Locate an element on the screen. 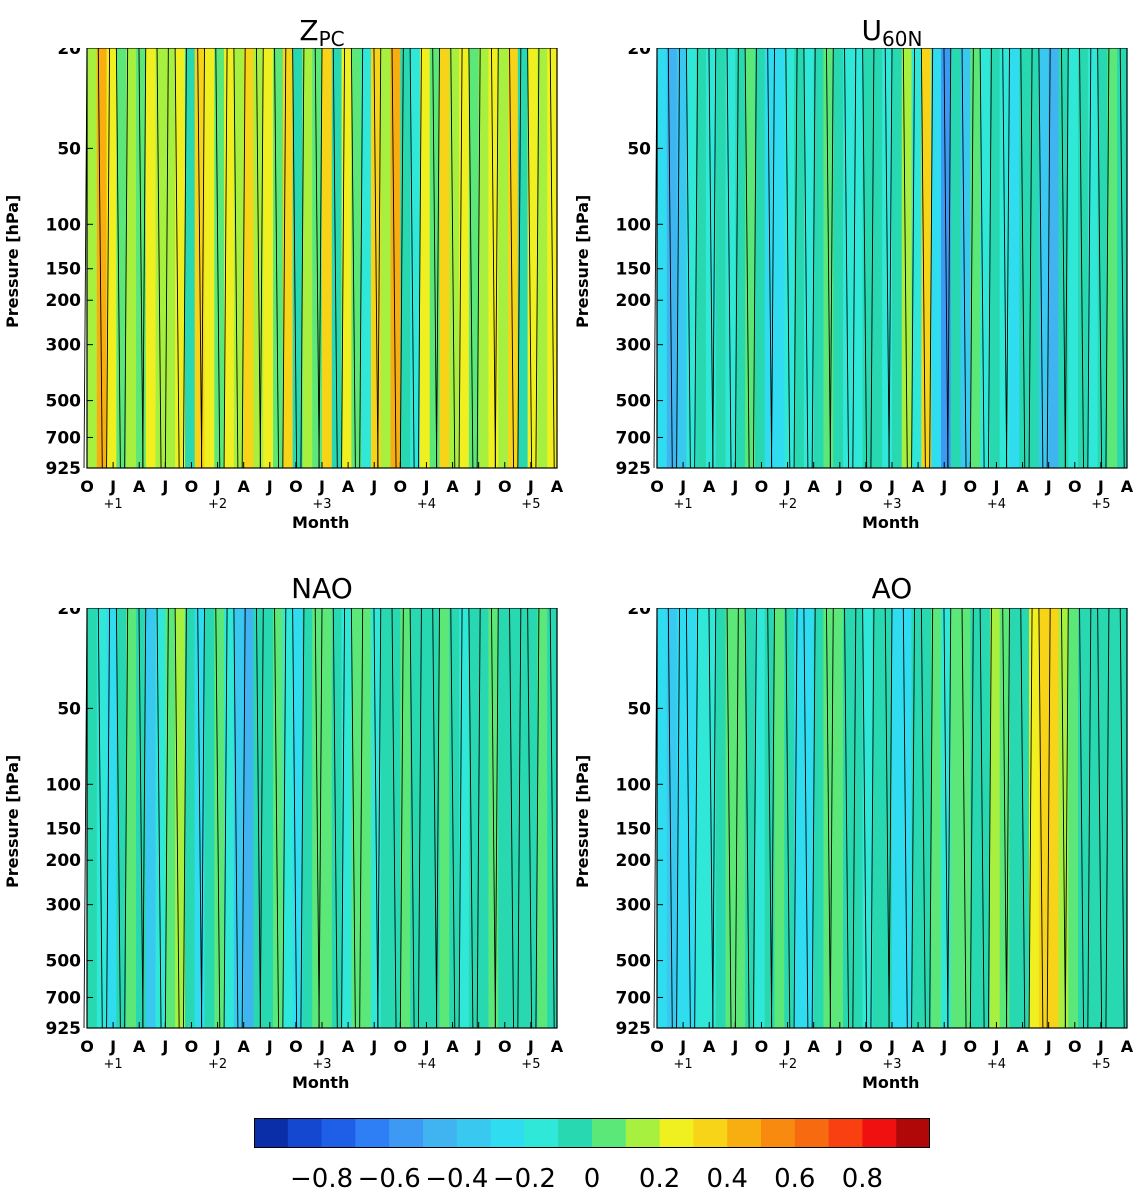 This screenshot has width=1136, height=1204. colorbar-tick-label: 0.8 is located at coordinates (862, 1179).